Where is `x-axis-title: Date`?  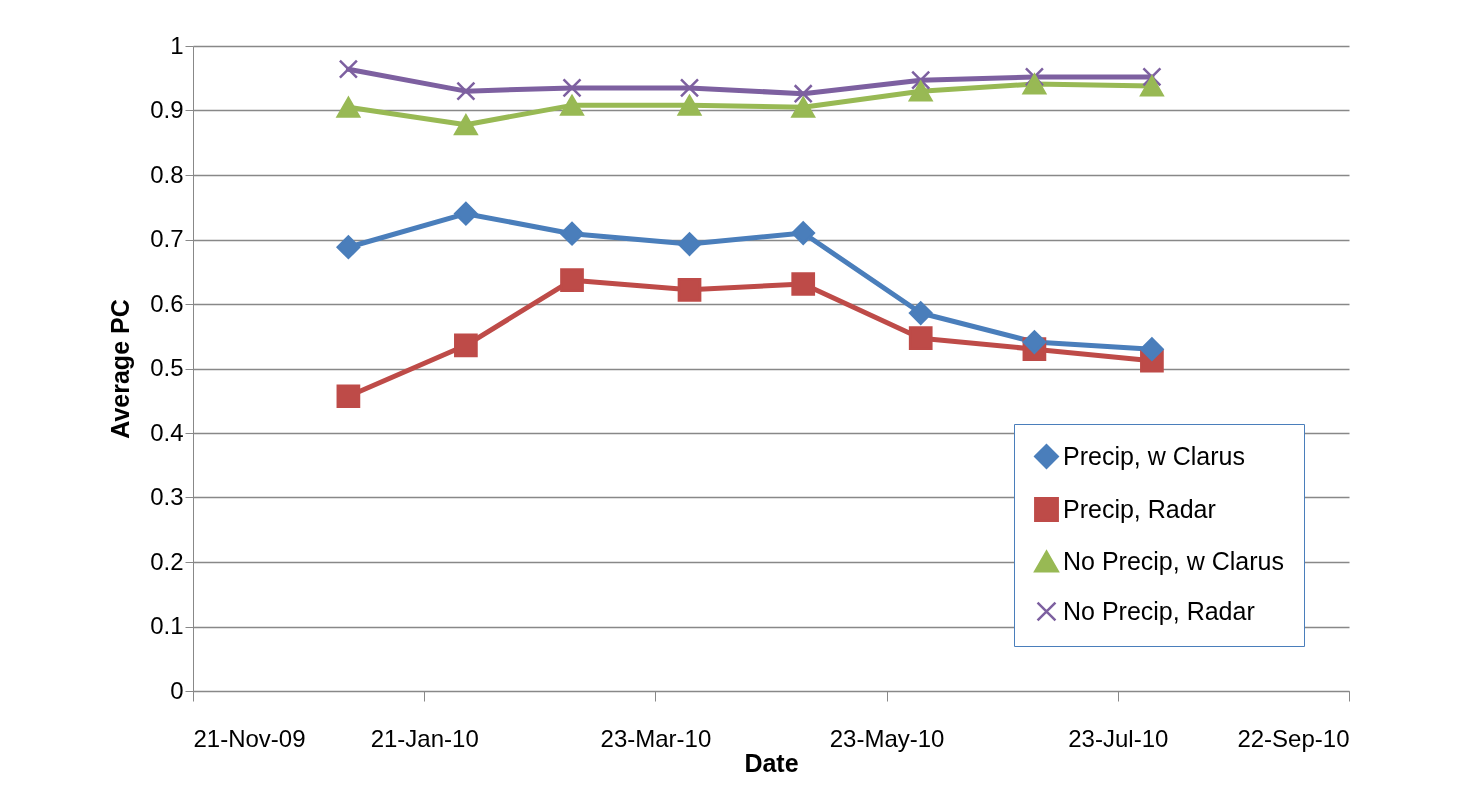
x-axis-title: Date is located at coordinates (771, 762).